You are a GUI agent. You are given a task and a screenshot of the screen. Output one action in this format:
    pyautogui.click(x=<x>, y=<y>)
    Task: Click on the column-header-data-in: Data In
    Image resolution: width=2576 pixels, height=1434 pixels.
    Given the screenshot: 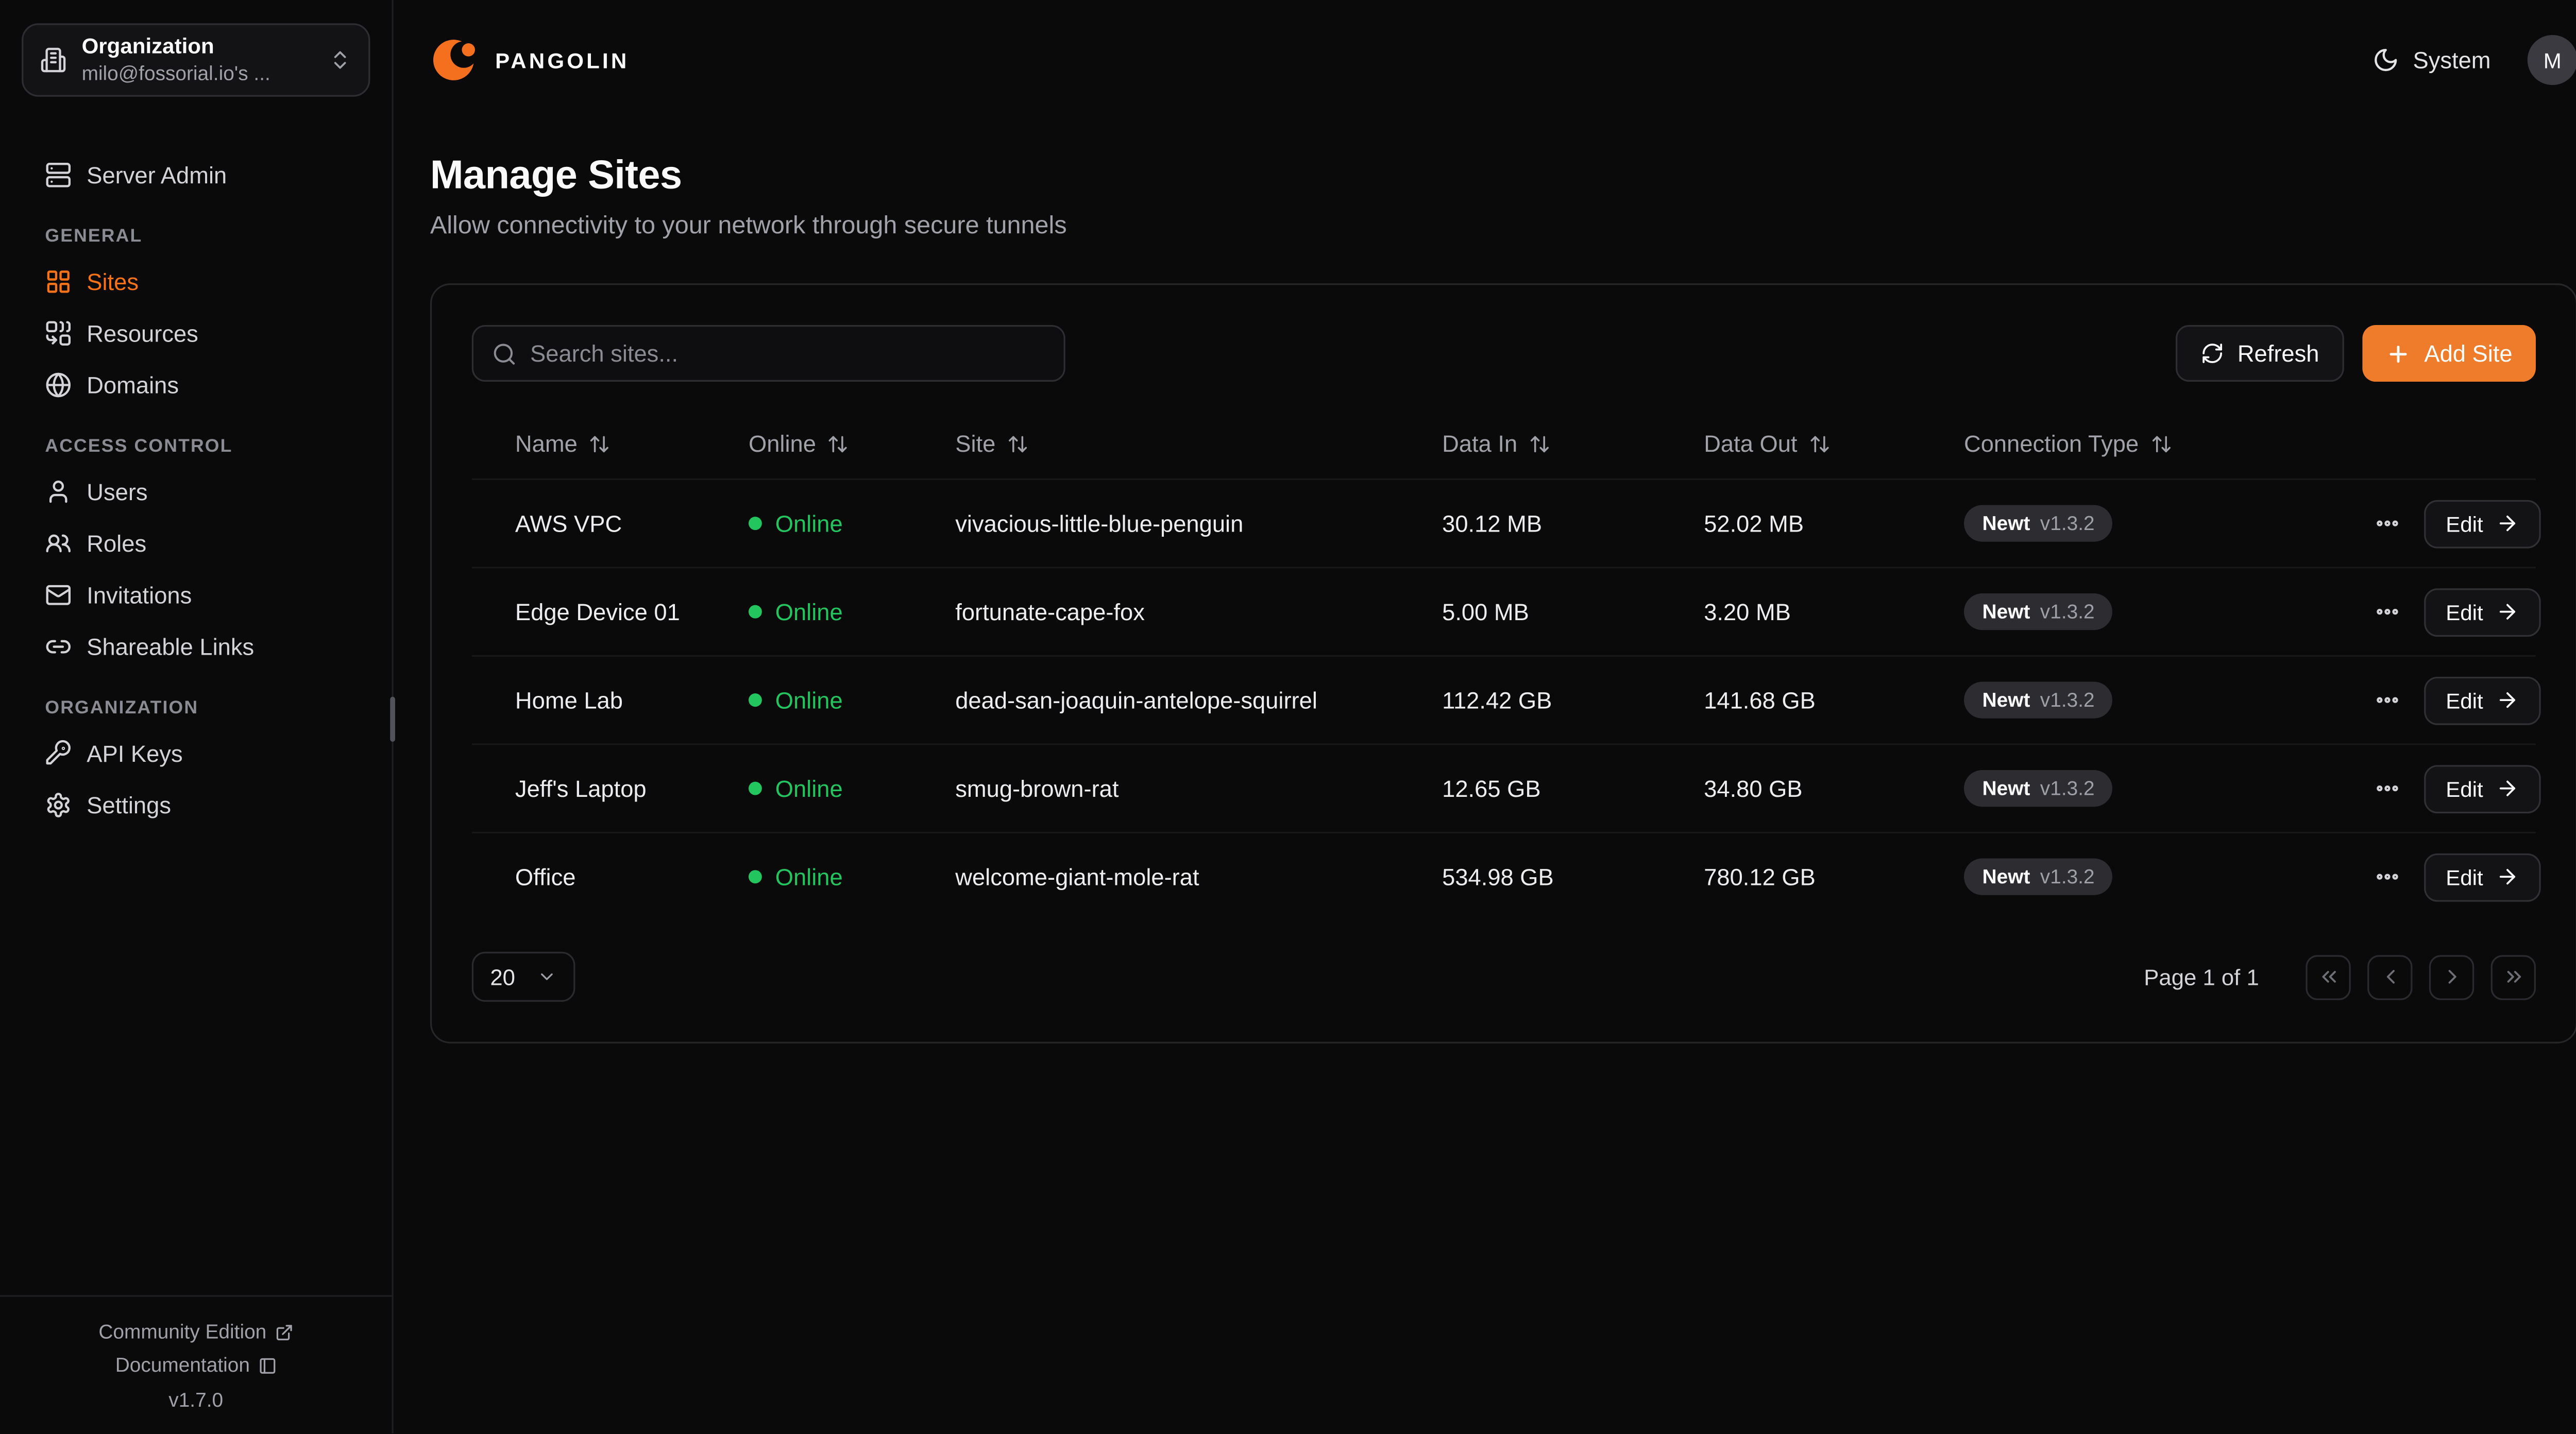 What is the action you would take?
    pyautogui.click(x=1573, y=443)
    